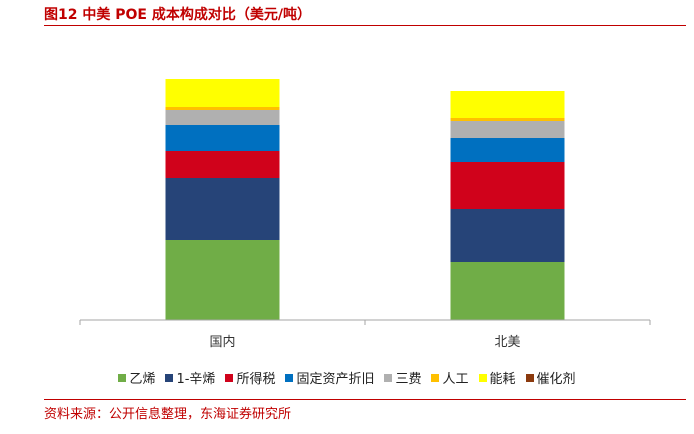 The height and width of the screenshot is (434, 694). What do you see at coordinates (335, 379) in the screenshot?
I see `legend-label: 固定资产折旧` at bounding box center [335, 379].